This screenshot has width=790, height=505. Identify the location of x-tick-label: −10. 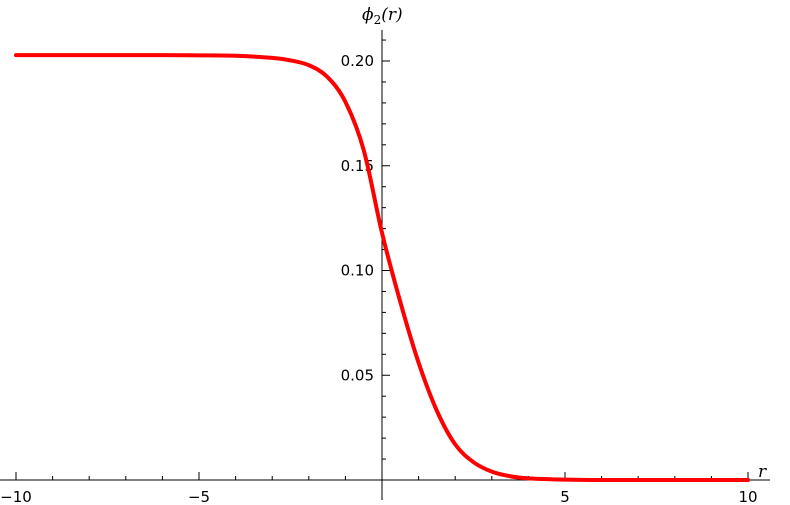
(16, 496).